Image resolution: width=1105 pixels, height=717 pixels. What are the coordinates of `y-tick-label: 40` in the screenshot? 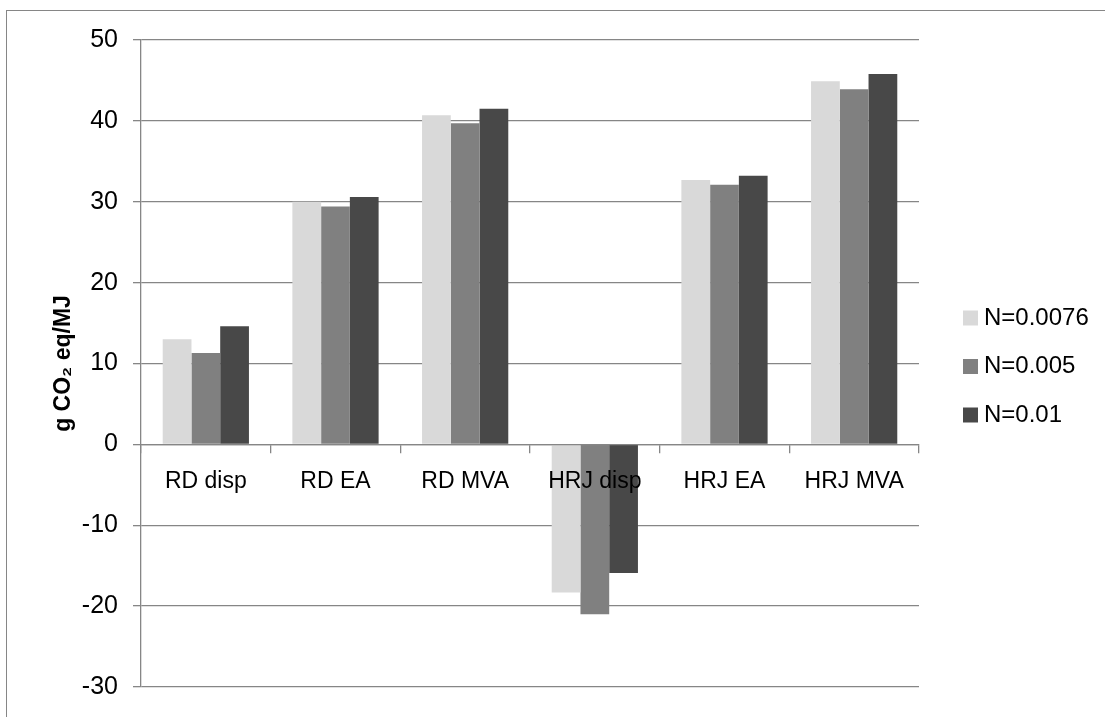 It's located at (104, 118).